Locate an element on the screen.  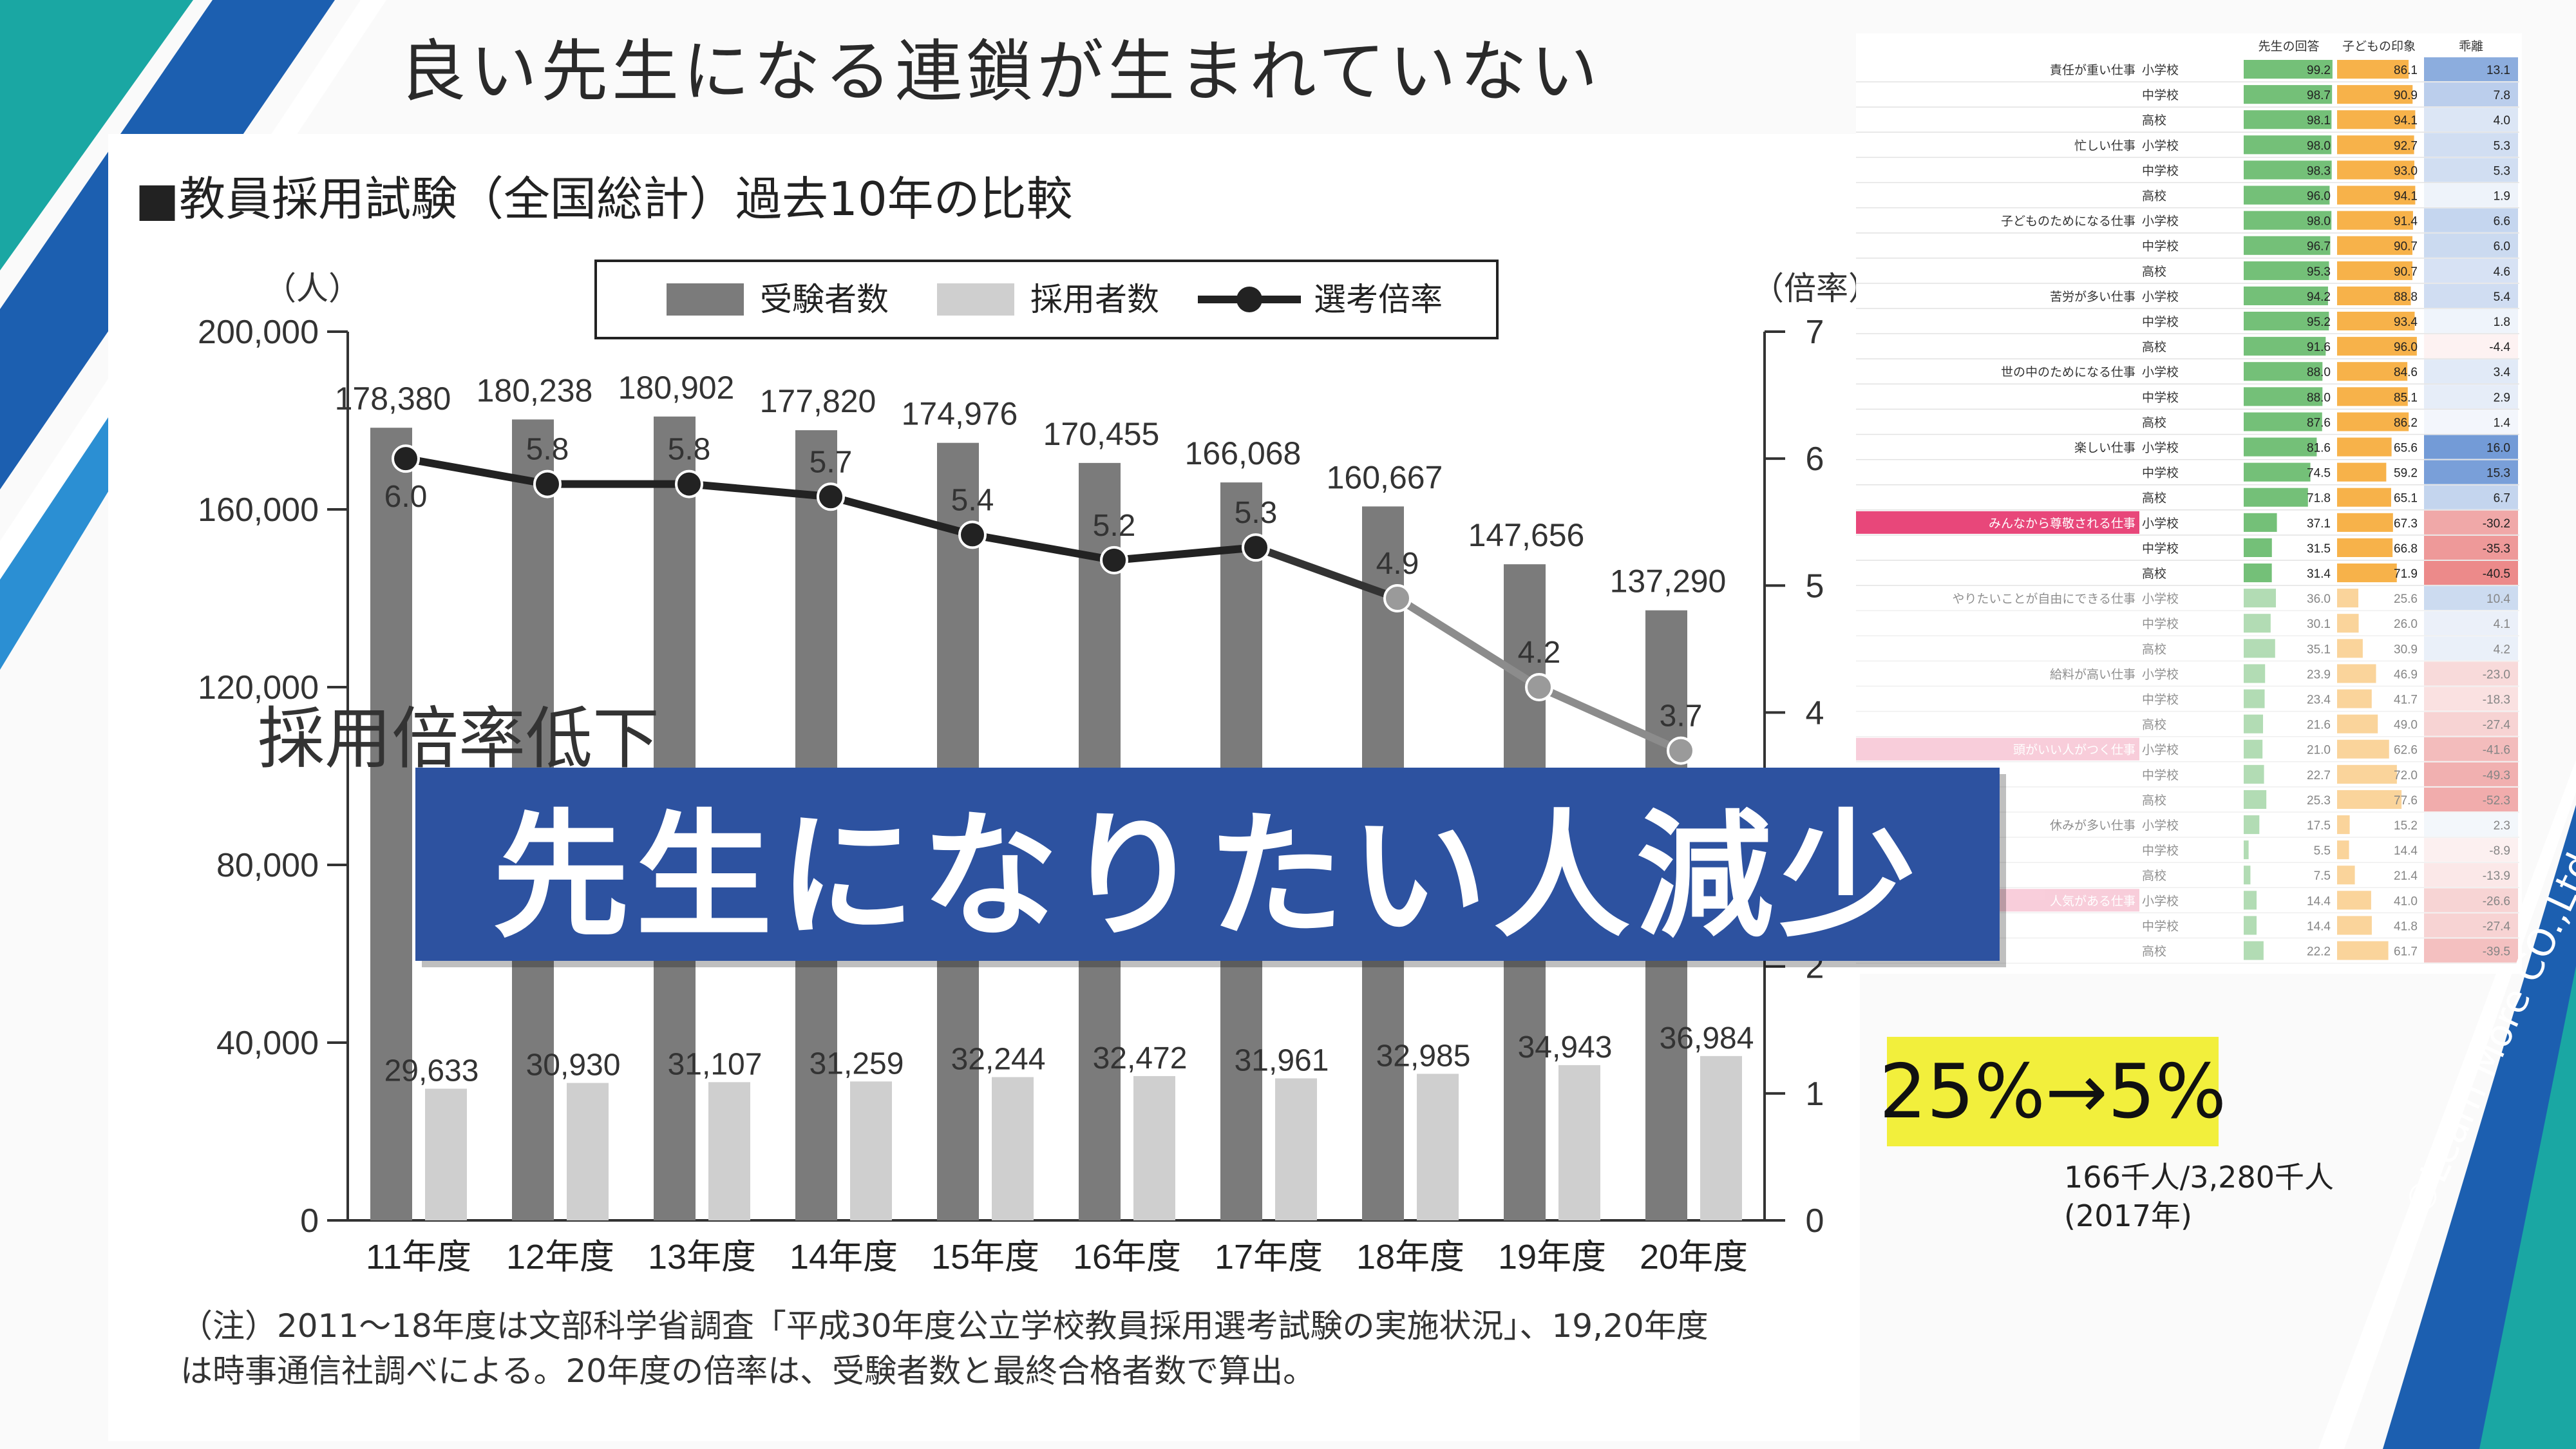
survey-gap-value: 1.8 is located at coordinates (2502, 322).